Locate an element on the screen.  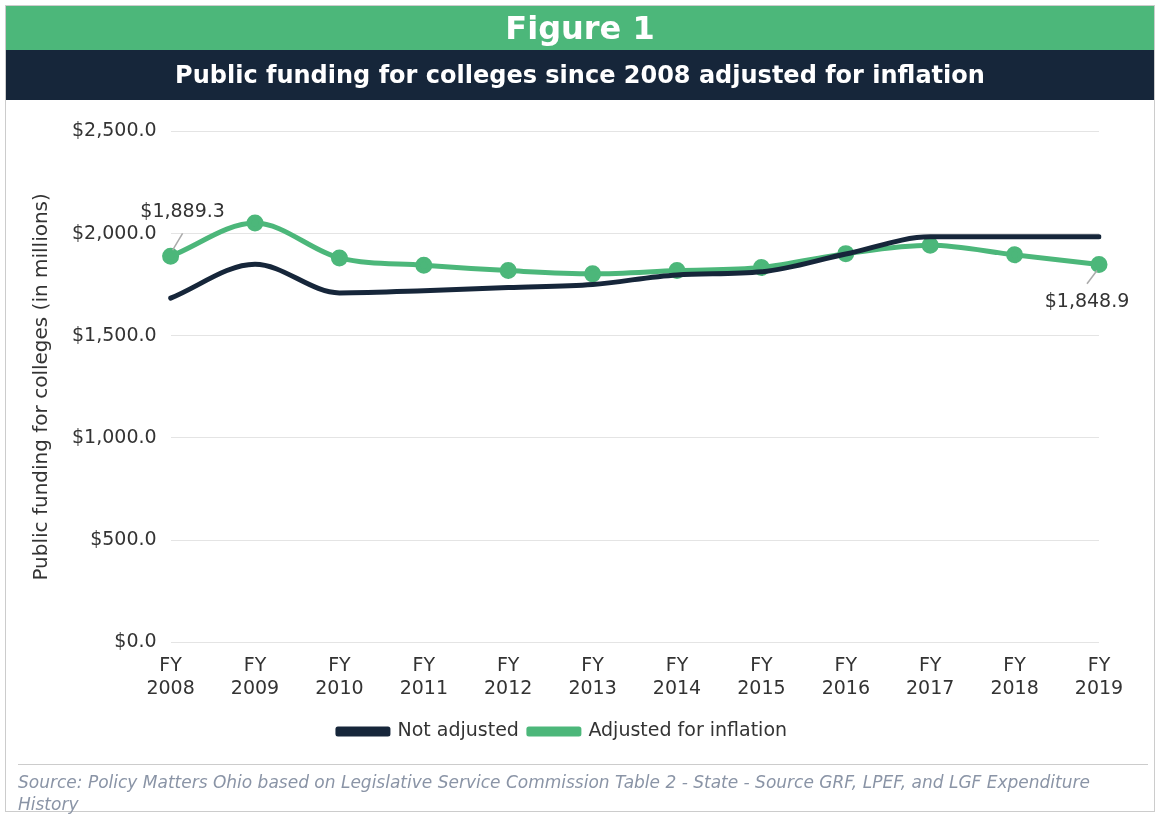
category-label: 2014 is located at coordinates (677, 686).